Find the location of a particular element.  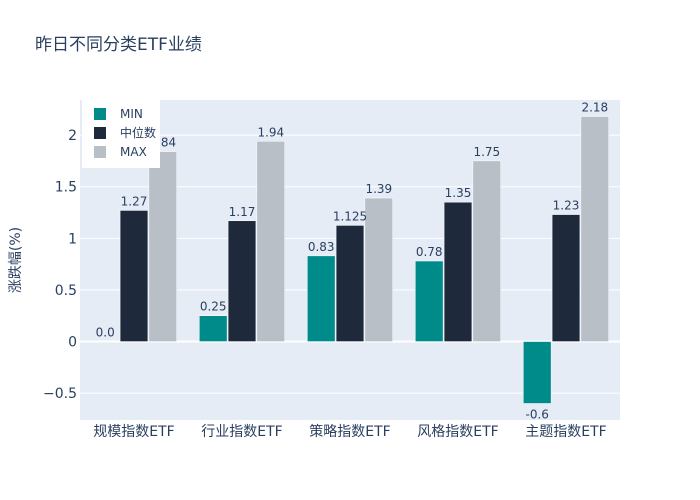

y-tick-label: 2 is located at coordinates (72, 136).